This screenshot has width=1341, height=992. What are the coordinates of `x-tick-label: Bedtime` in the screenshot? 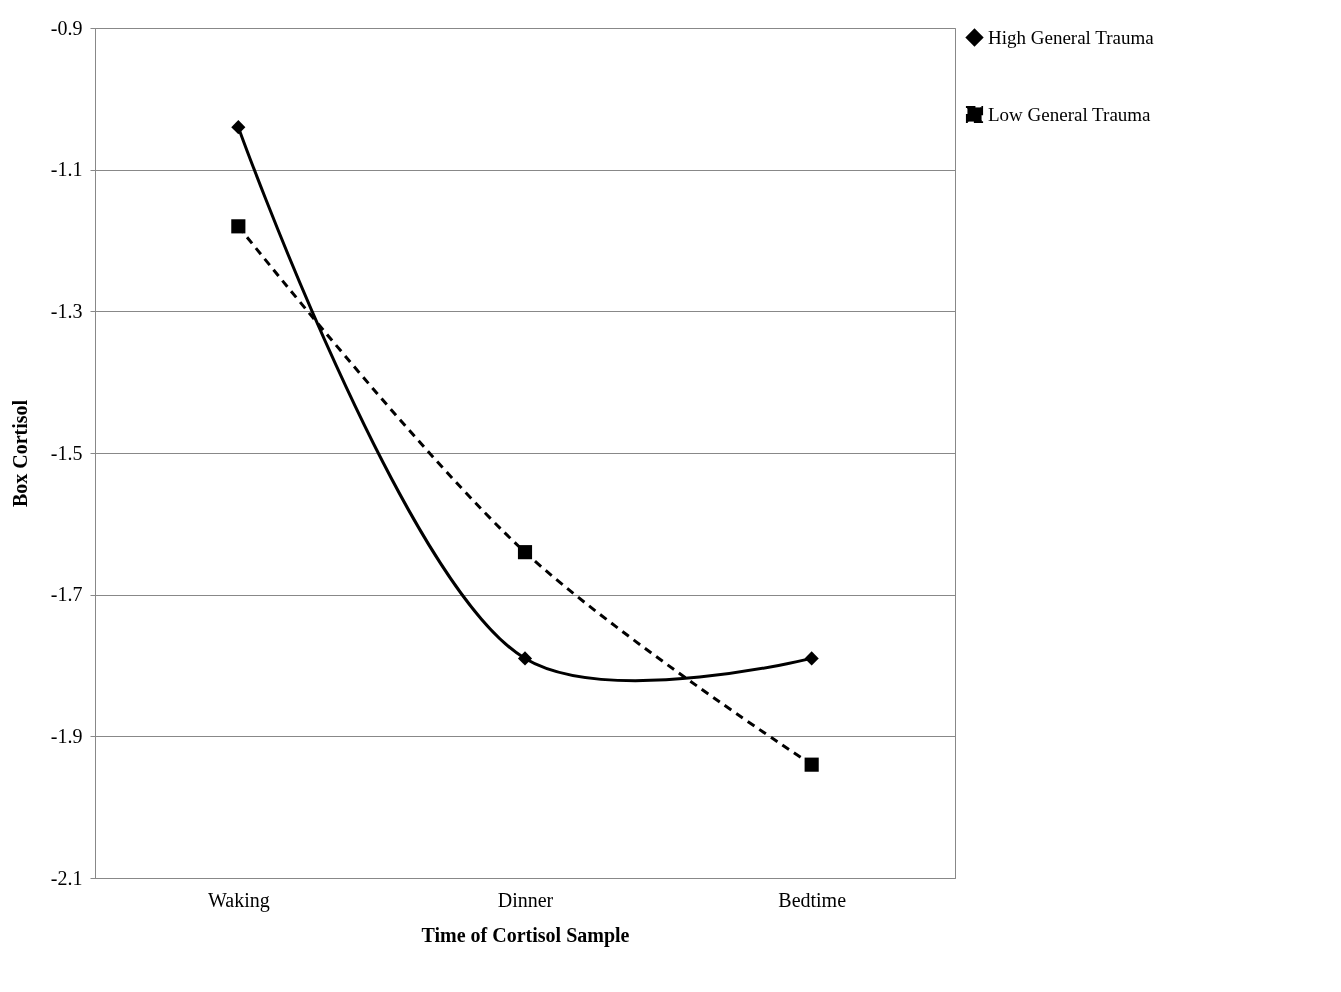 It's located at (812, 899).